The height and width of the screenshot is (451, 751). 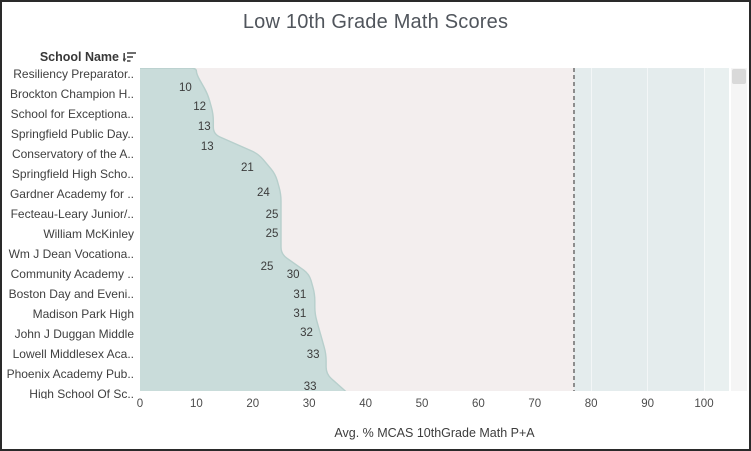 What do you see at coordinates (70, 374) in the screenshot?
I see `row-label-school: Phoenix Academy Pub..` at bounding box center [70, 374].